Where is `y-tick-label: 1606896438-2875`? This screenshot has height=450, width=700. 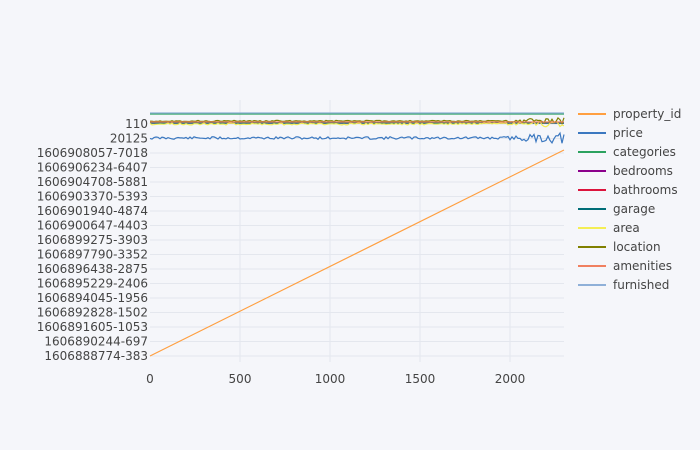
y-tick-label: 1606896438-2875 is located at coordinates (92, 269).